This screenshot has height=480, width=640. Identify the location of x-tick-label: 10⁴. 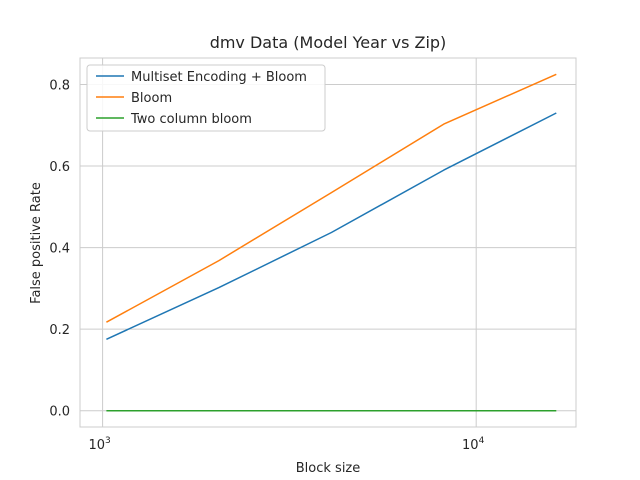
(473, 444).